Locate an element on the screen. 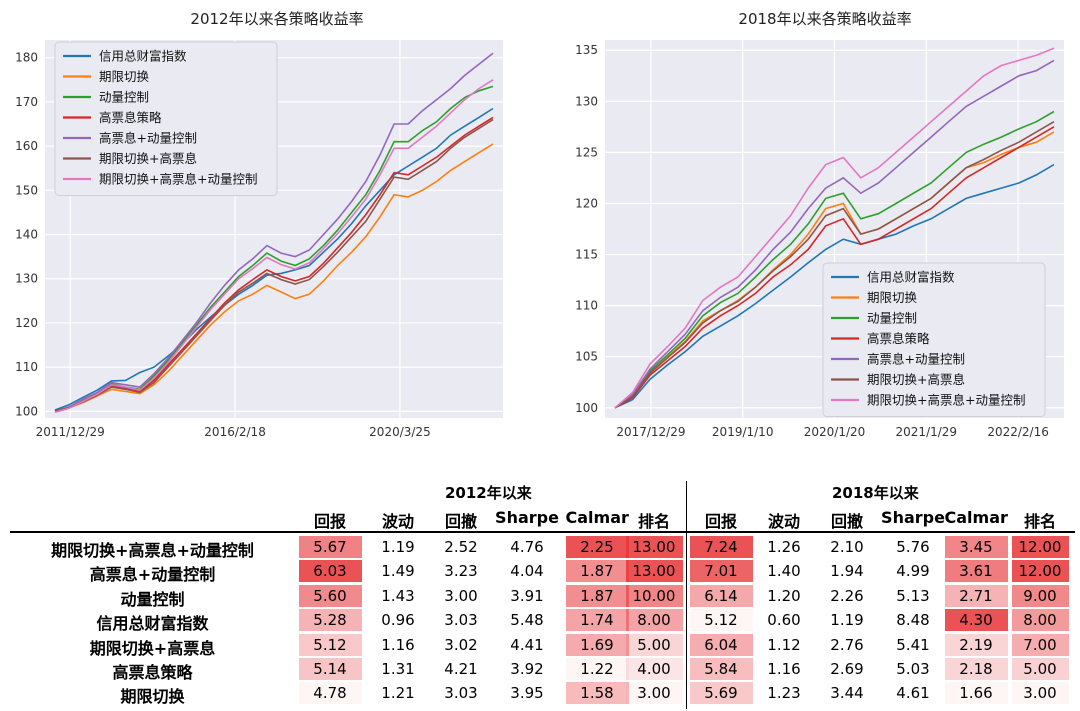  column-header: 波动 is located at coordinates (397, 521).